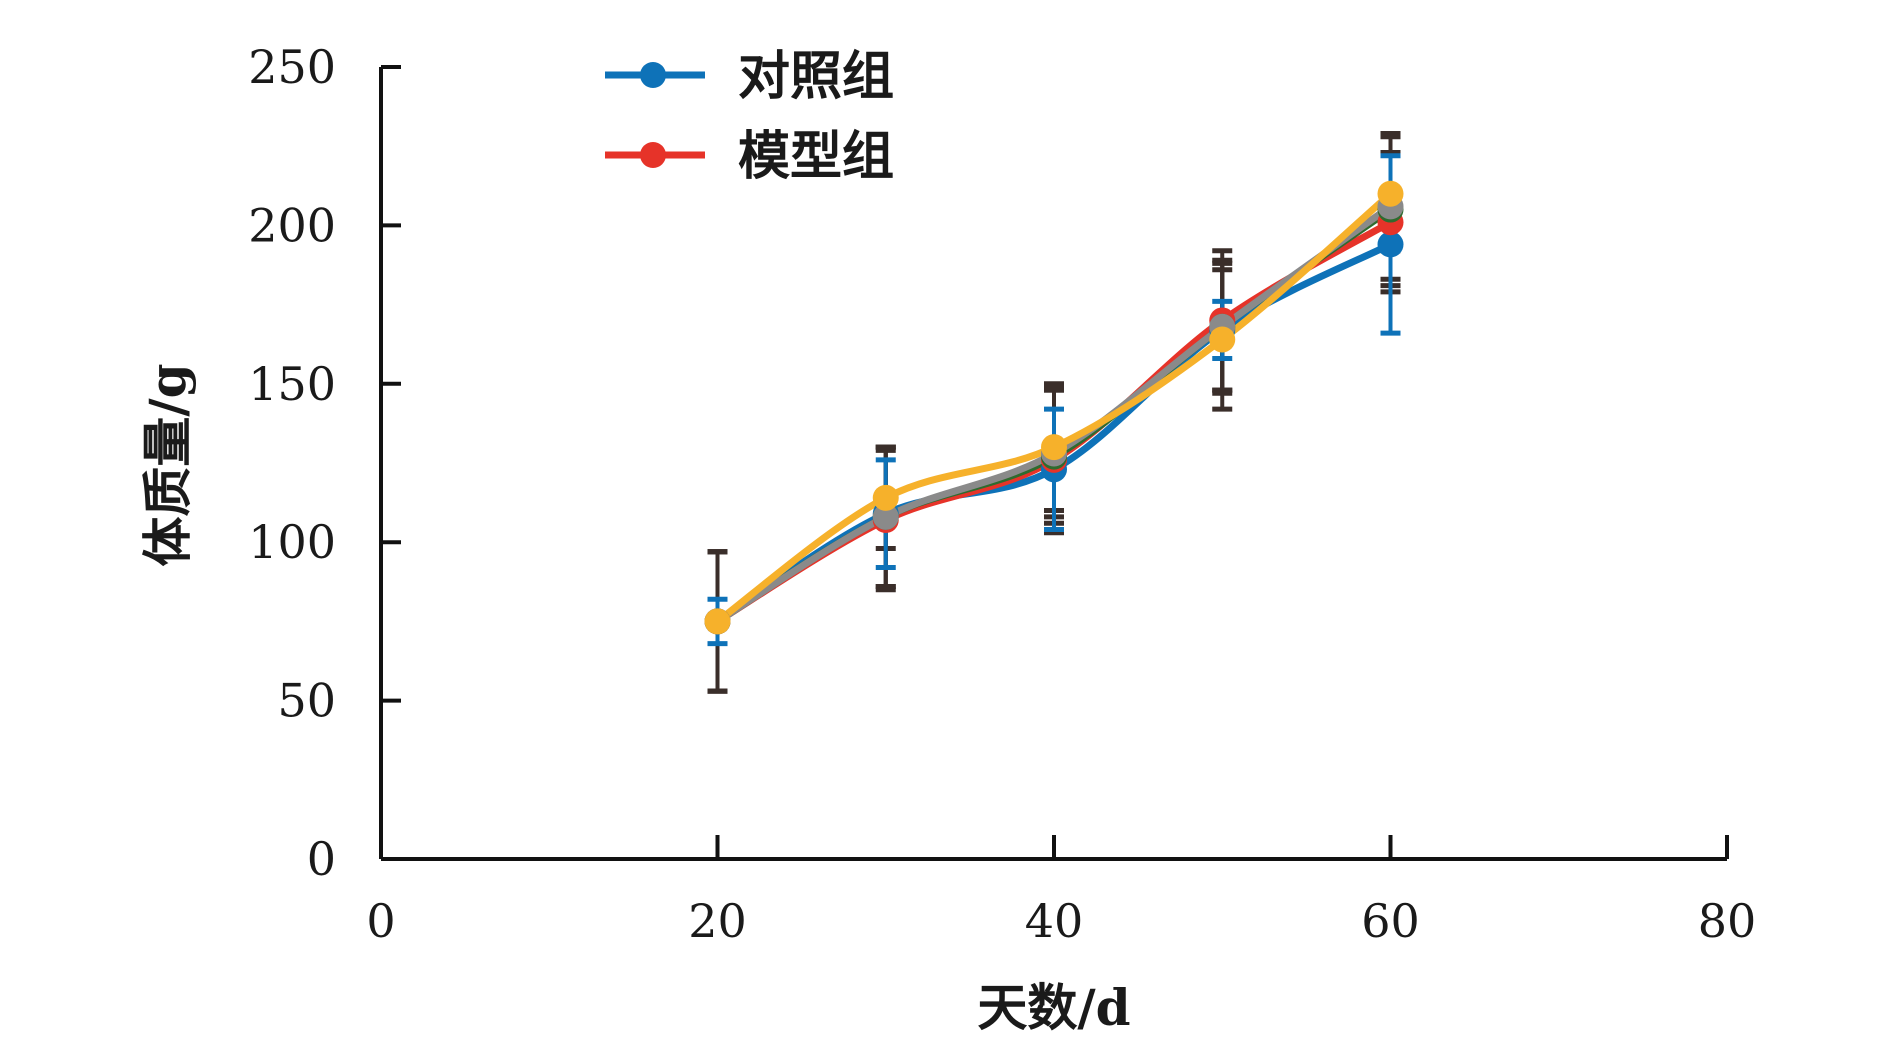 Image resolution: width=1890 pixels, height=1063 pixels. I want to click on y-tick-label: 0, so click(321, 859).